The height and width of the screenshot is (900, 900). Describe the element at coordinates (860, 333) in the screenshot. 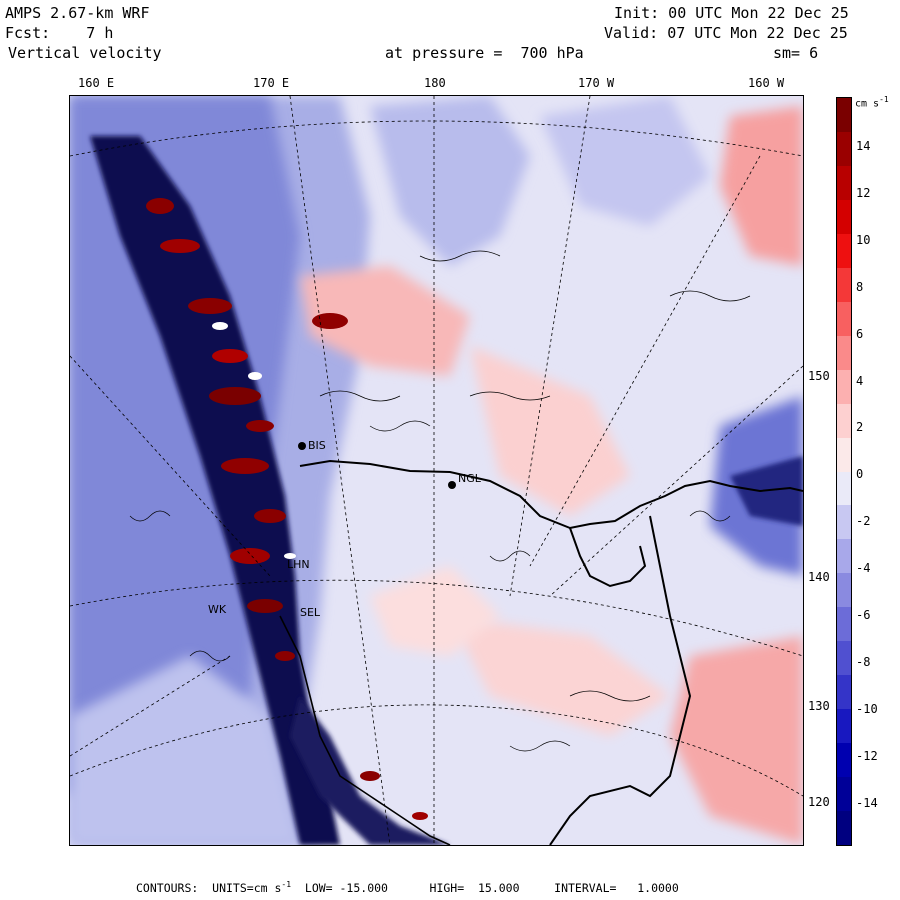

I see `colorbar-tick-label: 6` at that location.